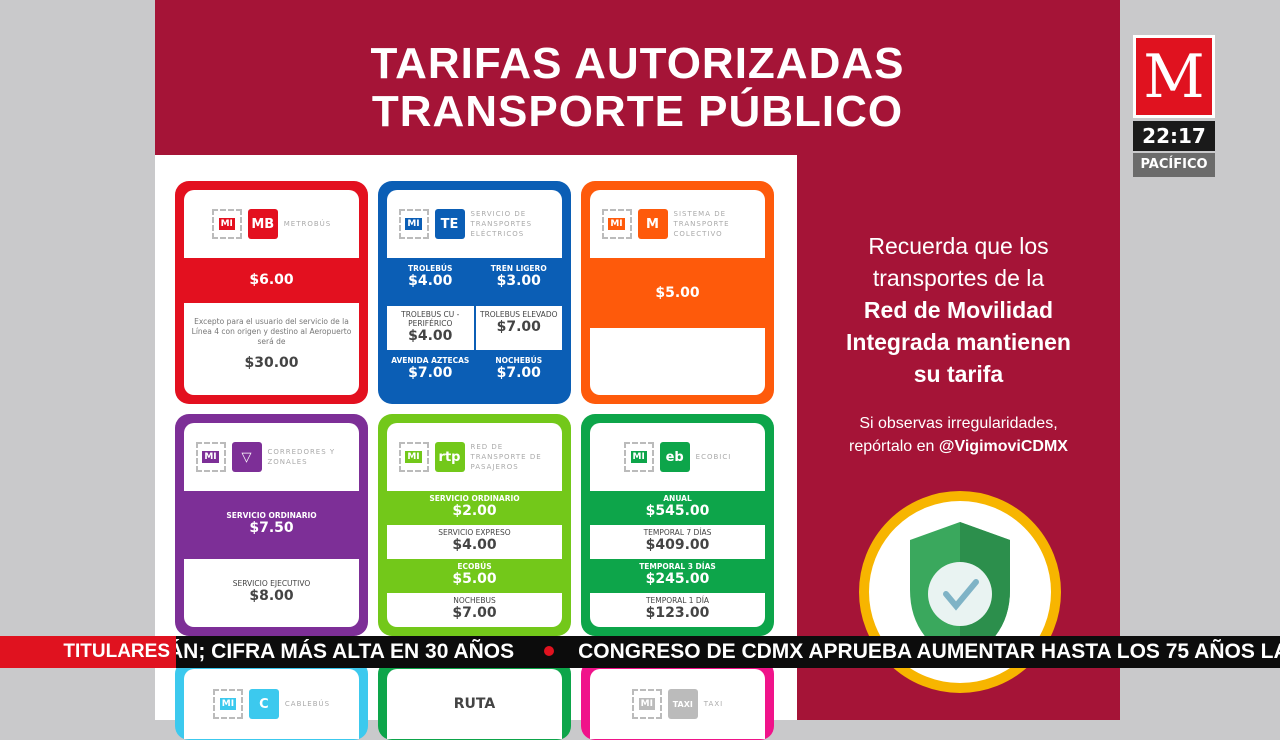  Describe the element at coordinates (1174, 76) in the screenshot. I see `milenio-logo: M` at that location.